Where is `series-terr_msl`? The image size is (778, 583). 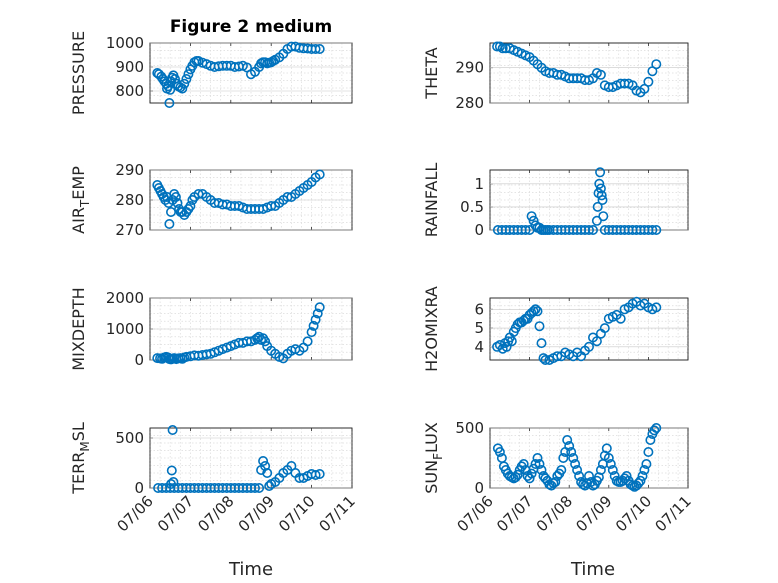
series-terr_msl is located at coordinates (239, 458).